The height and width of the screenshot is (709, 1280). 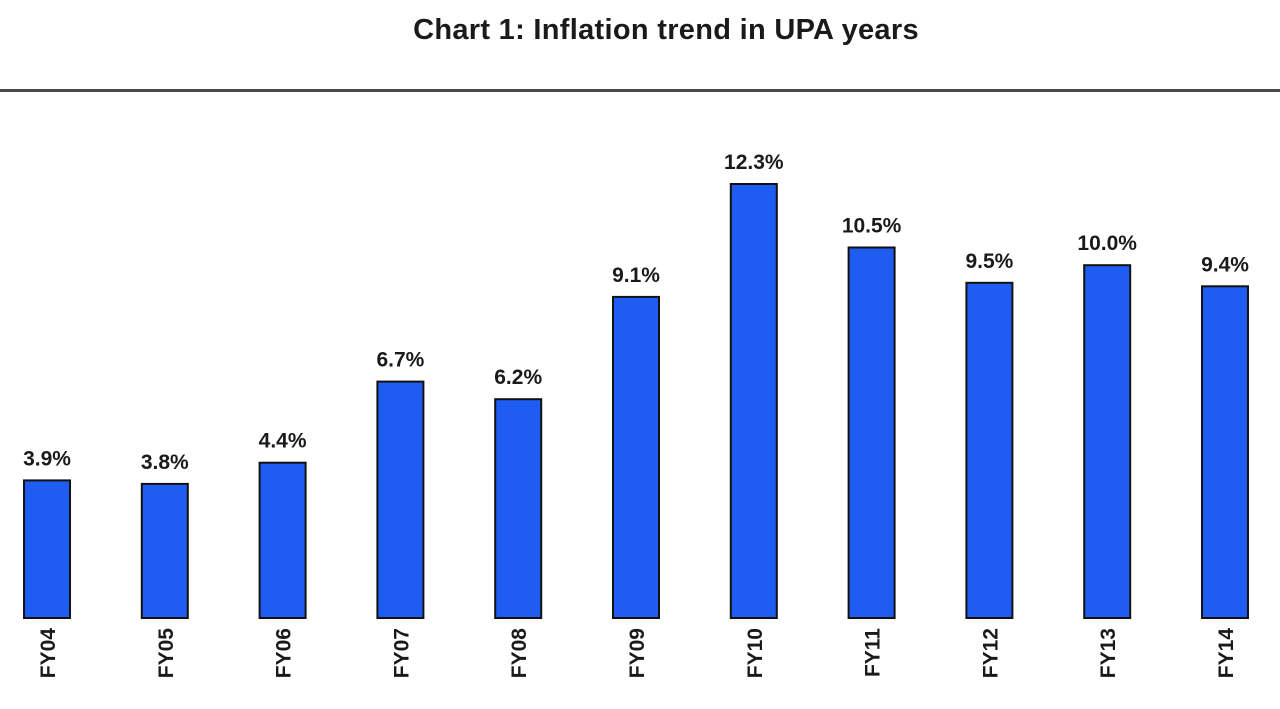 I want to click on data-label-fy05: 3.8%, so click(x=165, y=462).